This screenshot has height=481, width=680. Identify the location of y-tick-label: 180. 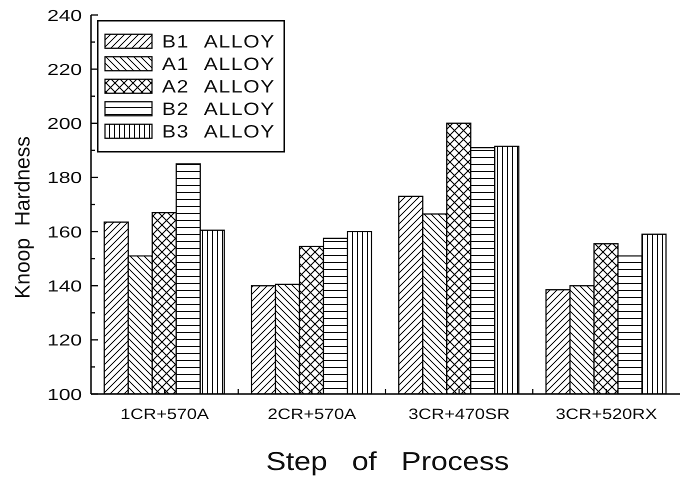
(64, 177).